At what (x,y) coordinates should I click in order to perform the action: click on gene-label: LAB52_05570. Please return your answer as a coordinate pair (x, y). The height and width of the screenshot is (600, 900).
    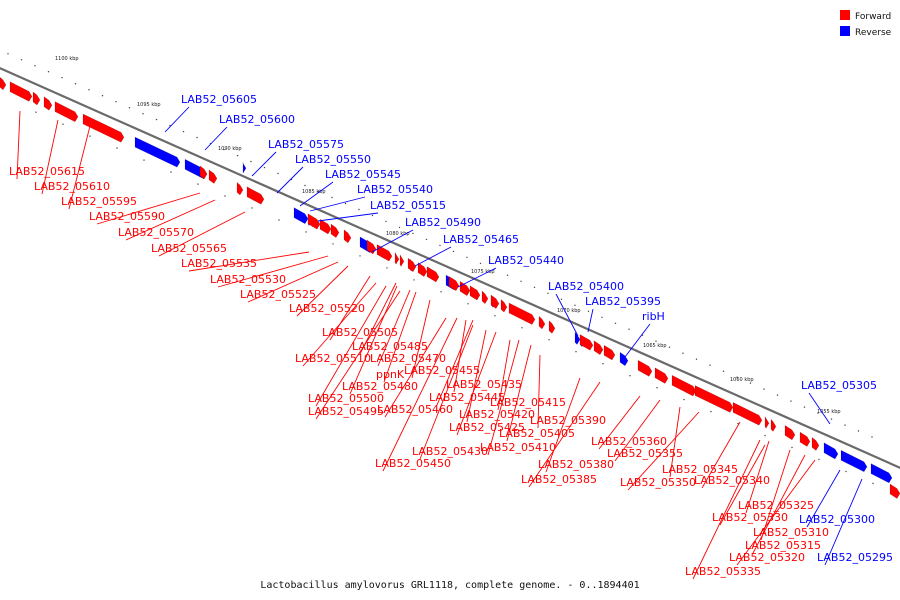
    Looking at the image, I should click on (156, 232).